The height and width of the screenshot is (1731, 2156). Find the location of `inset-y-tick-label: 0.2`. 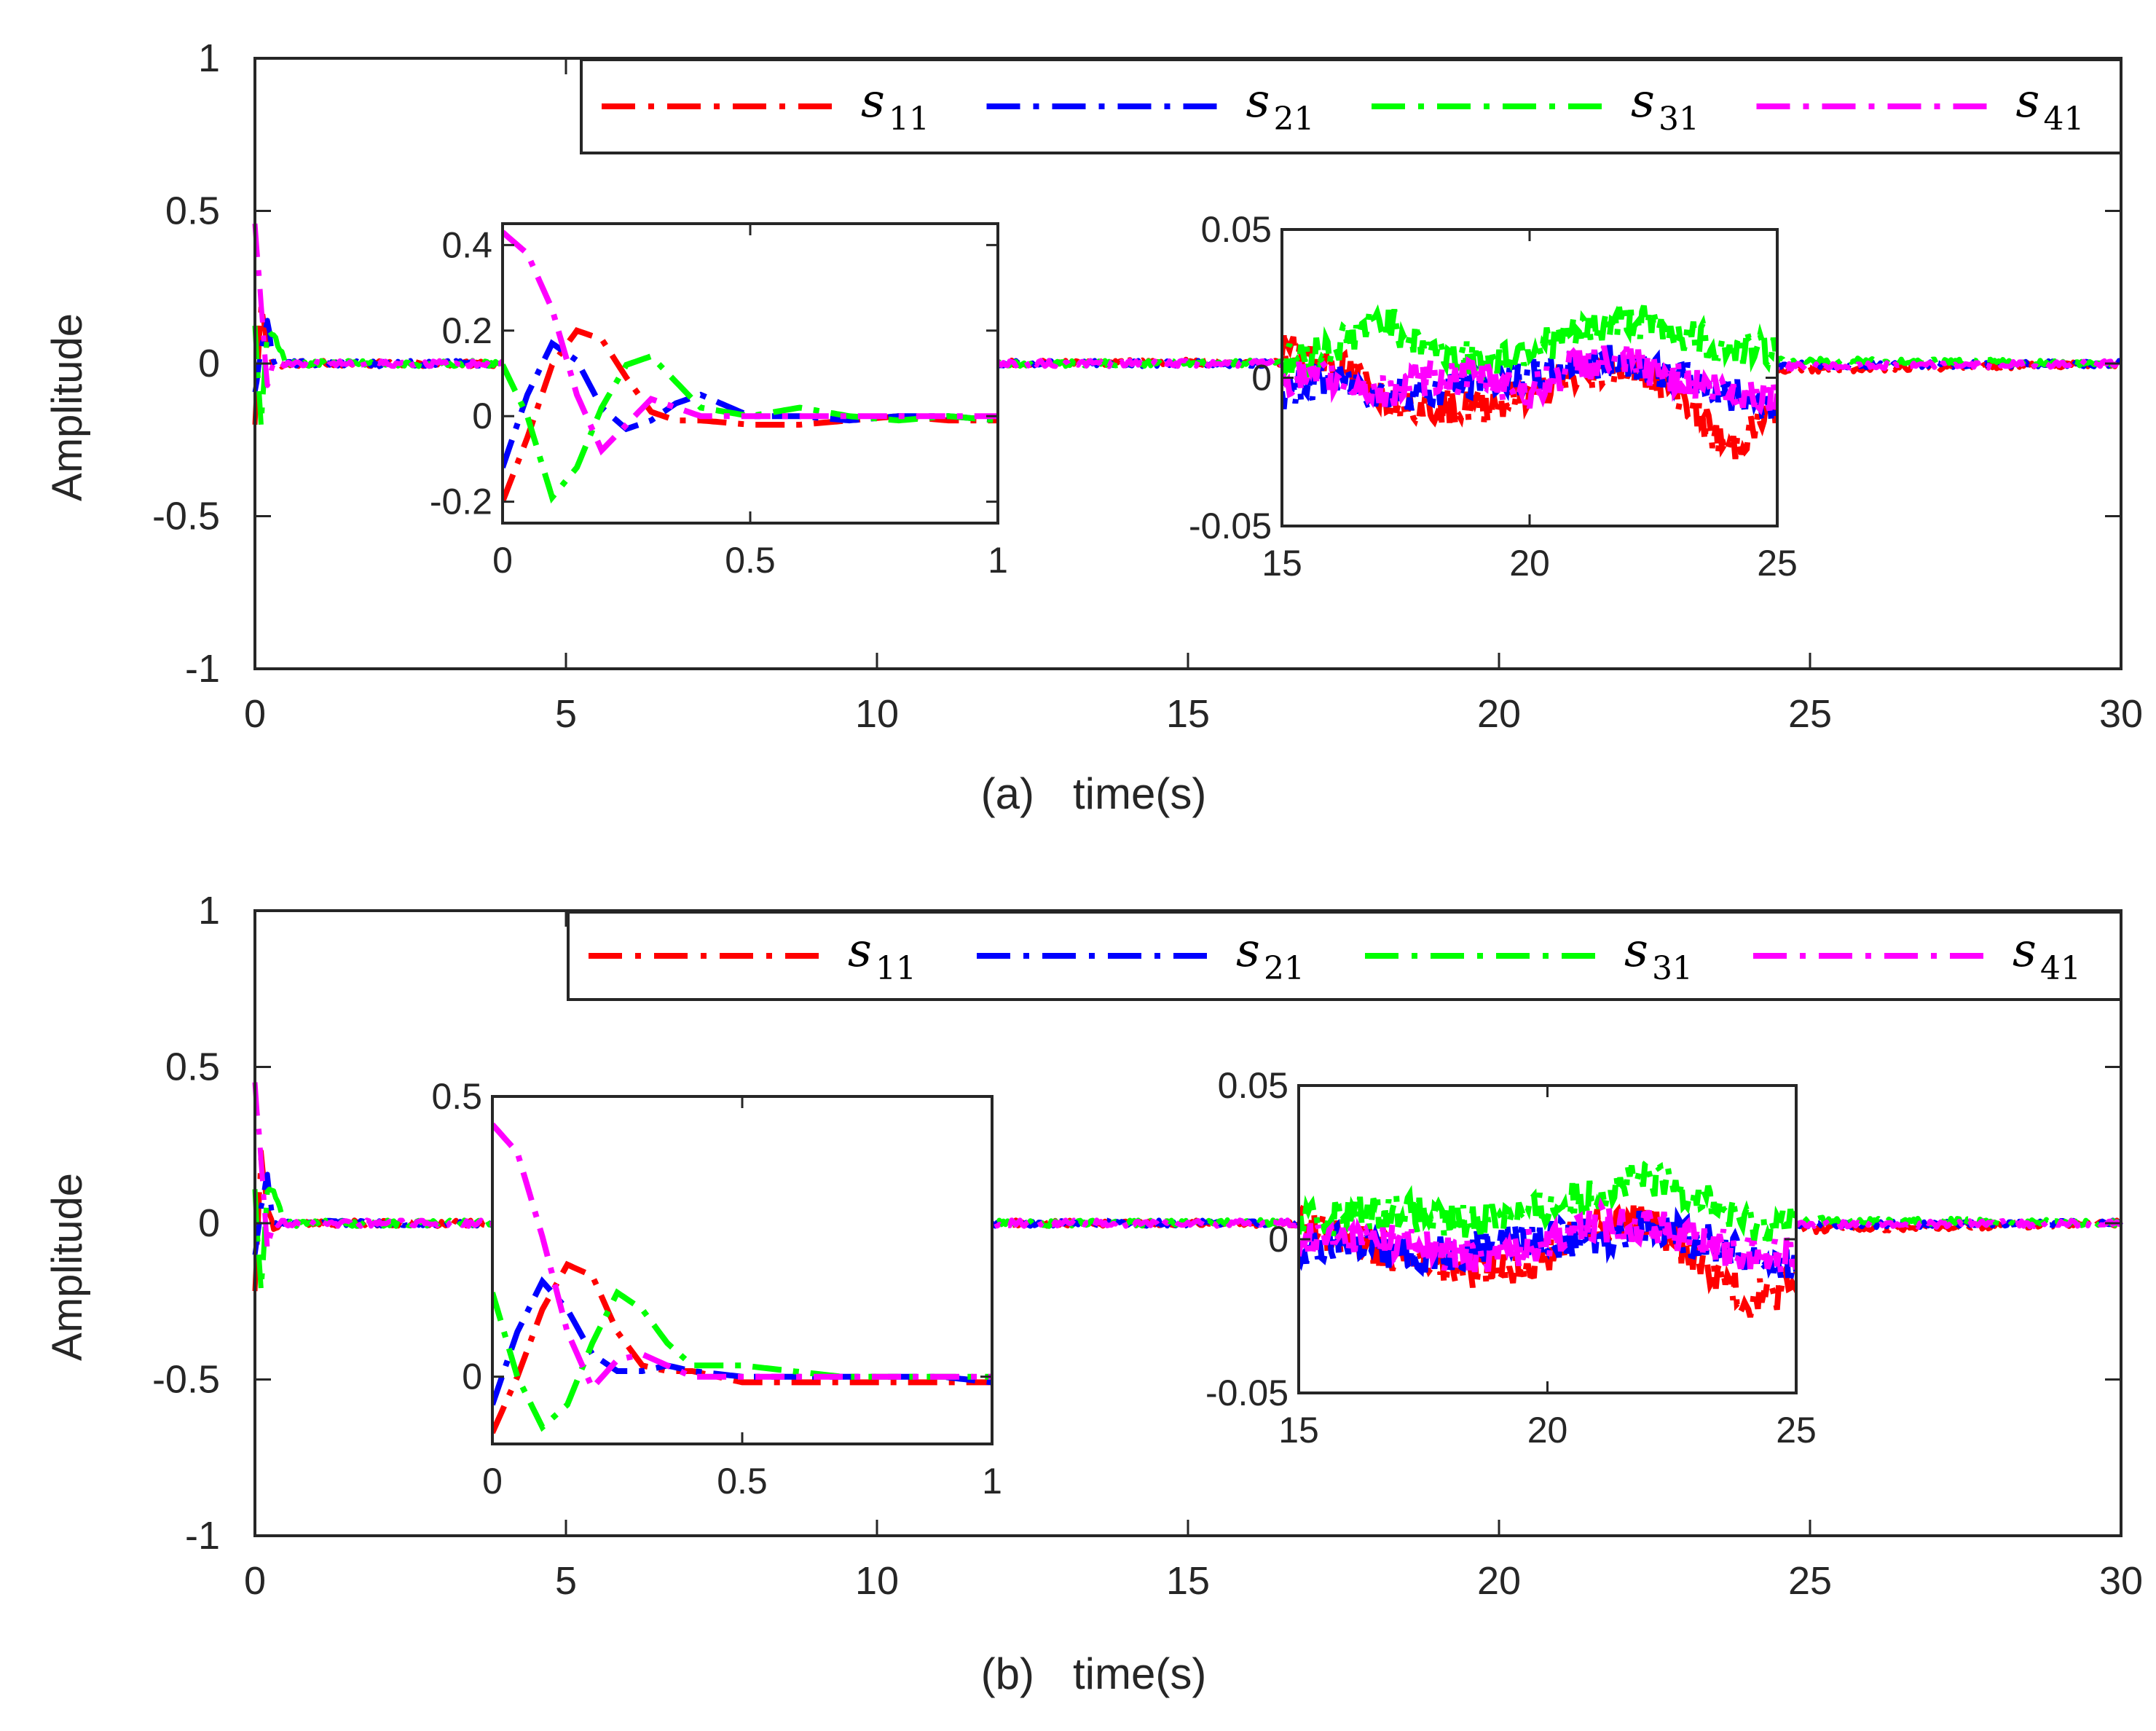

inset-y-tick-label: 0.2 is located at coordinates (466, 330).